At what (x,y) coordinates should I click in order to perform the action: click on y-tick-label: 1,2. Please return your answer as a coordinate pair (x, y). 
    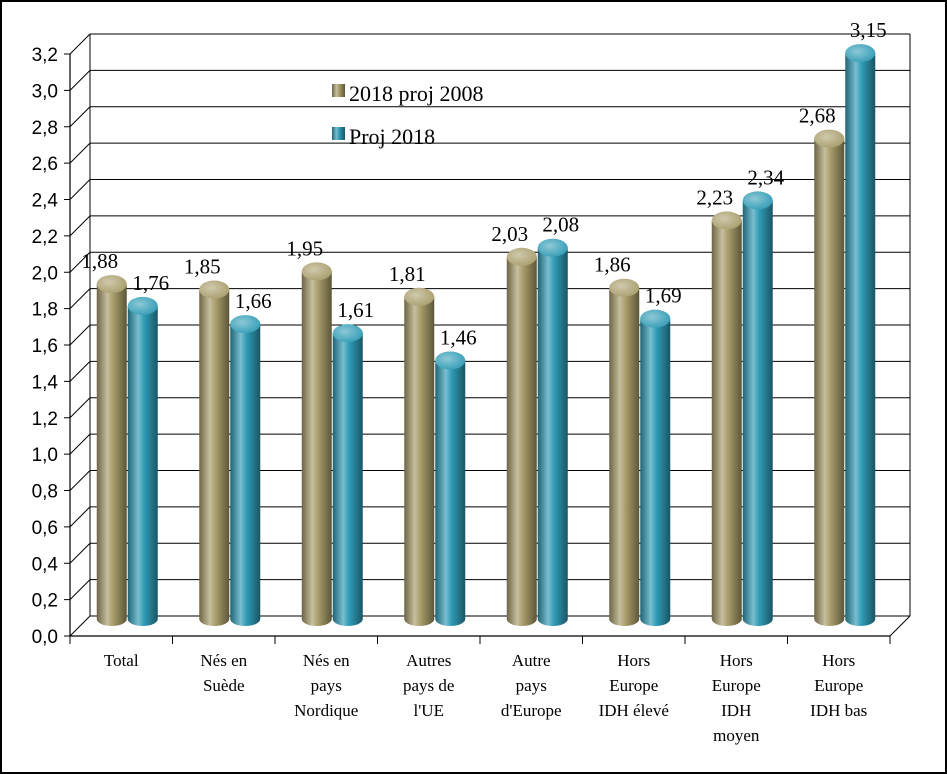
    Looking at the image, I should click on (45, 419).